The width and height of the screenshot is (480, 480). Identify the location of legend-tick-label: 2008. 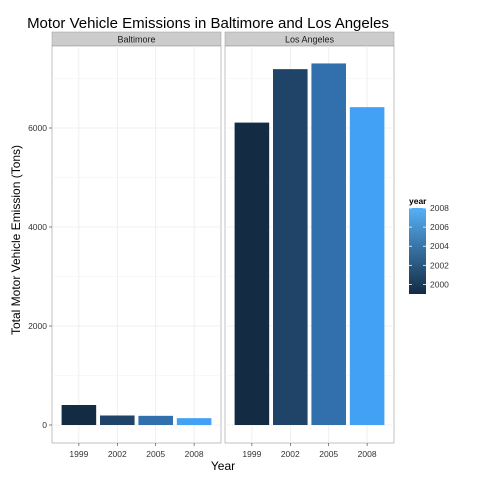
(439, 208).